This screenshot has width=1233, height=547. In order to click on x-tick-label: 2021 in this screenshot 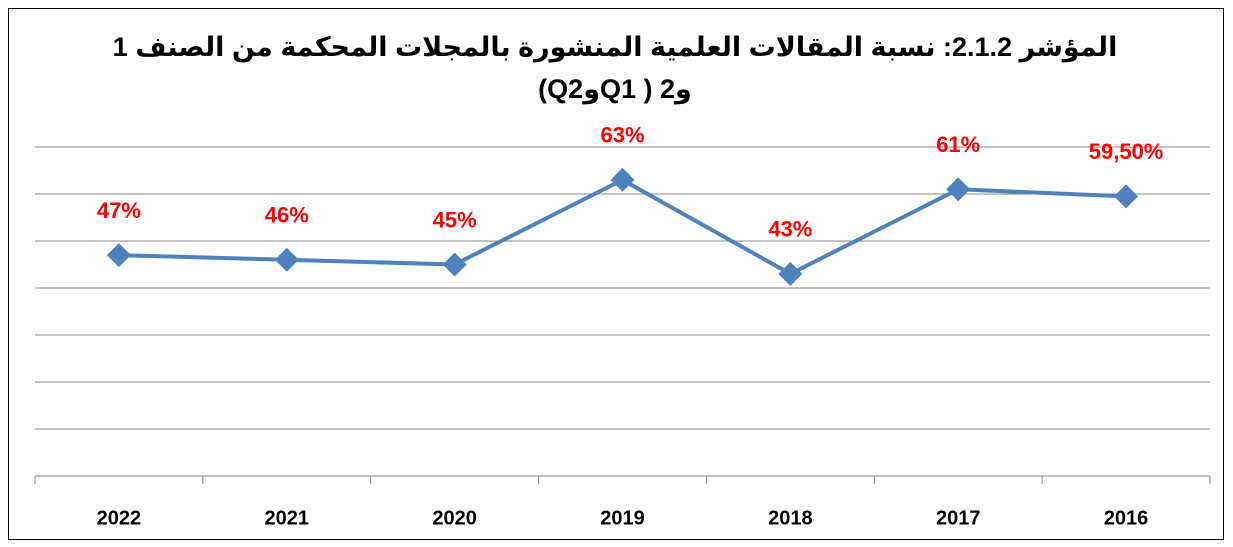, I will do `click(287, 518)`.